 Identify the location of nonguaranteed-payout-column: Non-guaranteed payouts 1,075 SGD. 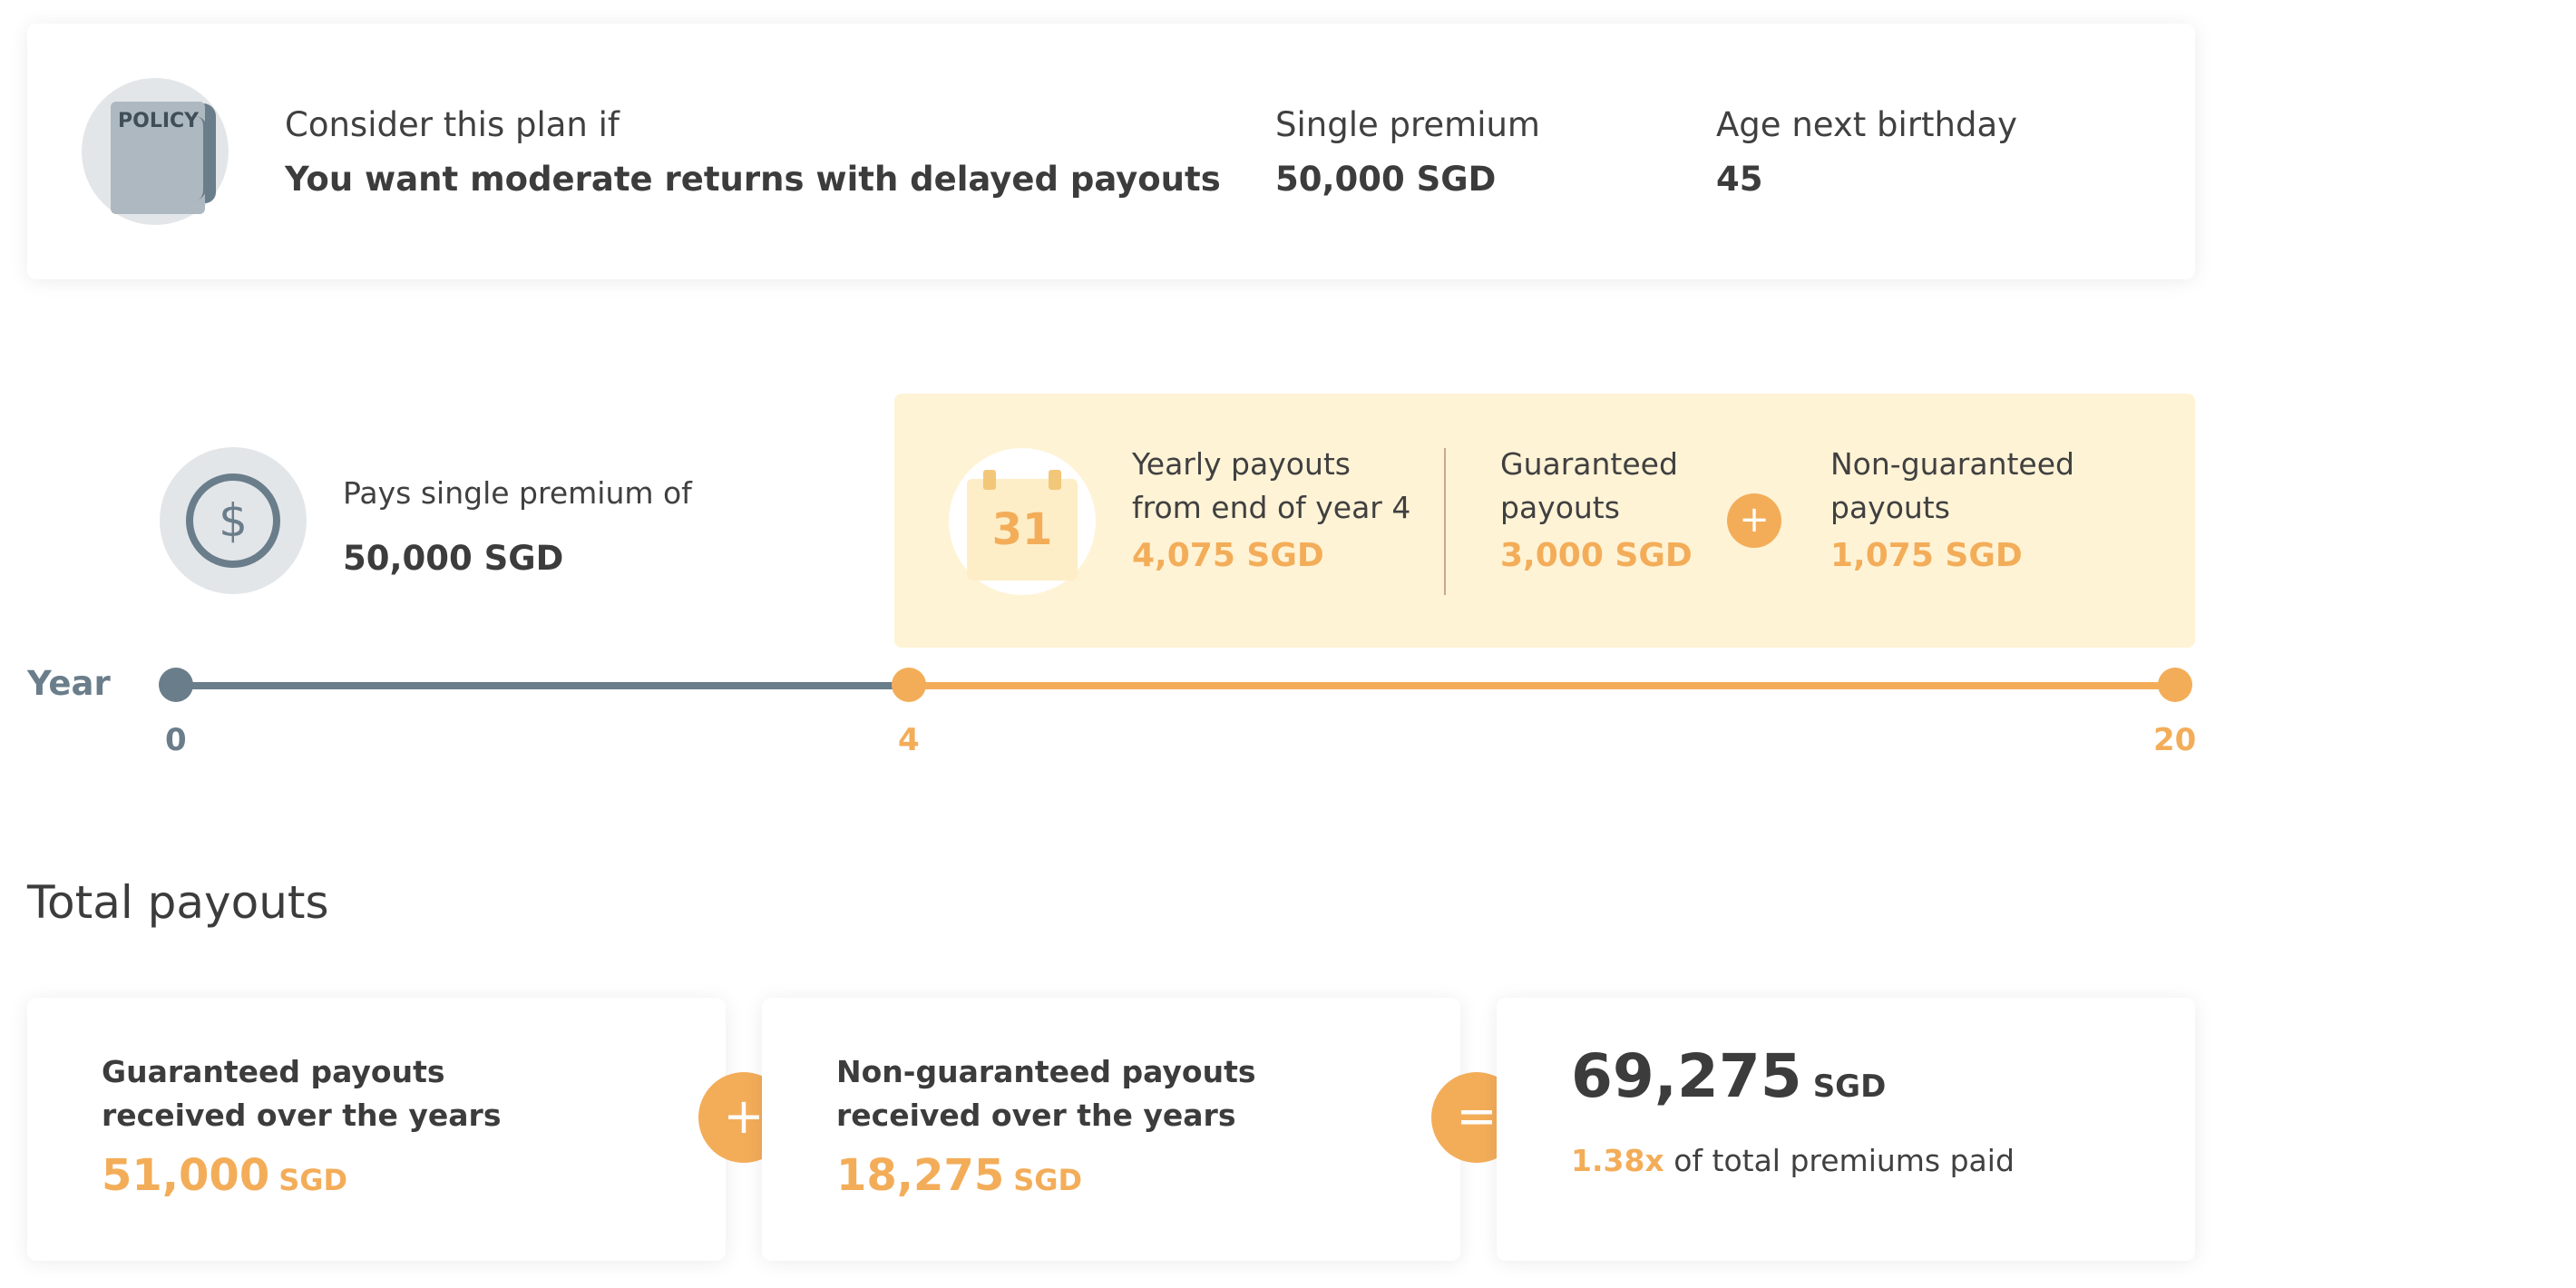
(1952, 510).